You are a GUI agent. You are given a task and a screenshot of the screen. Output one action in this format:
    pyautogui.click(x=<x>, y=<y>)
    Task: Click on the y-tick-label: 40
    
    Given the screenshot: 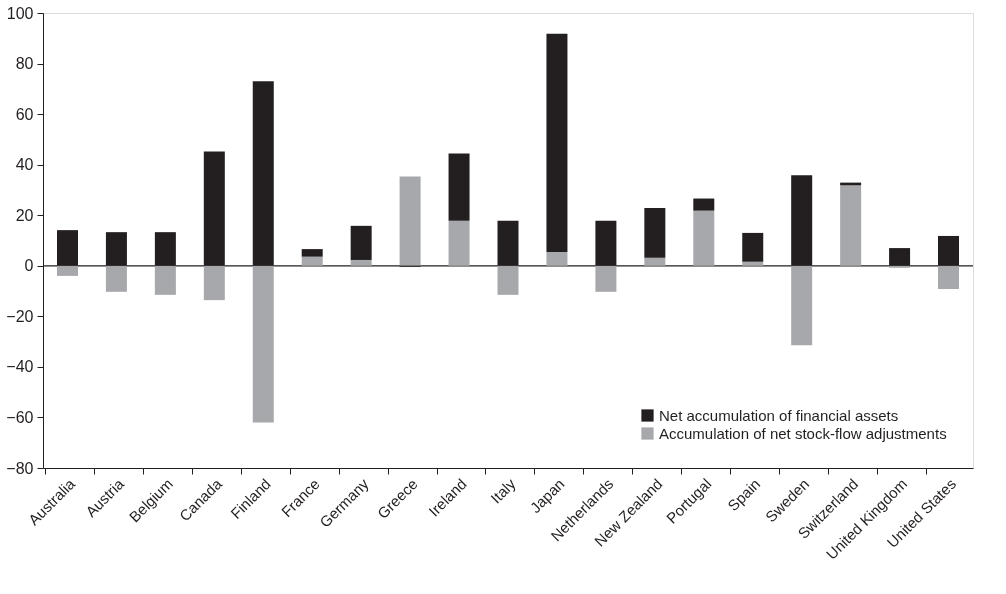 What is the action you would take?
    pyautogui.click(x=24, y=165)
    